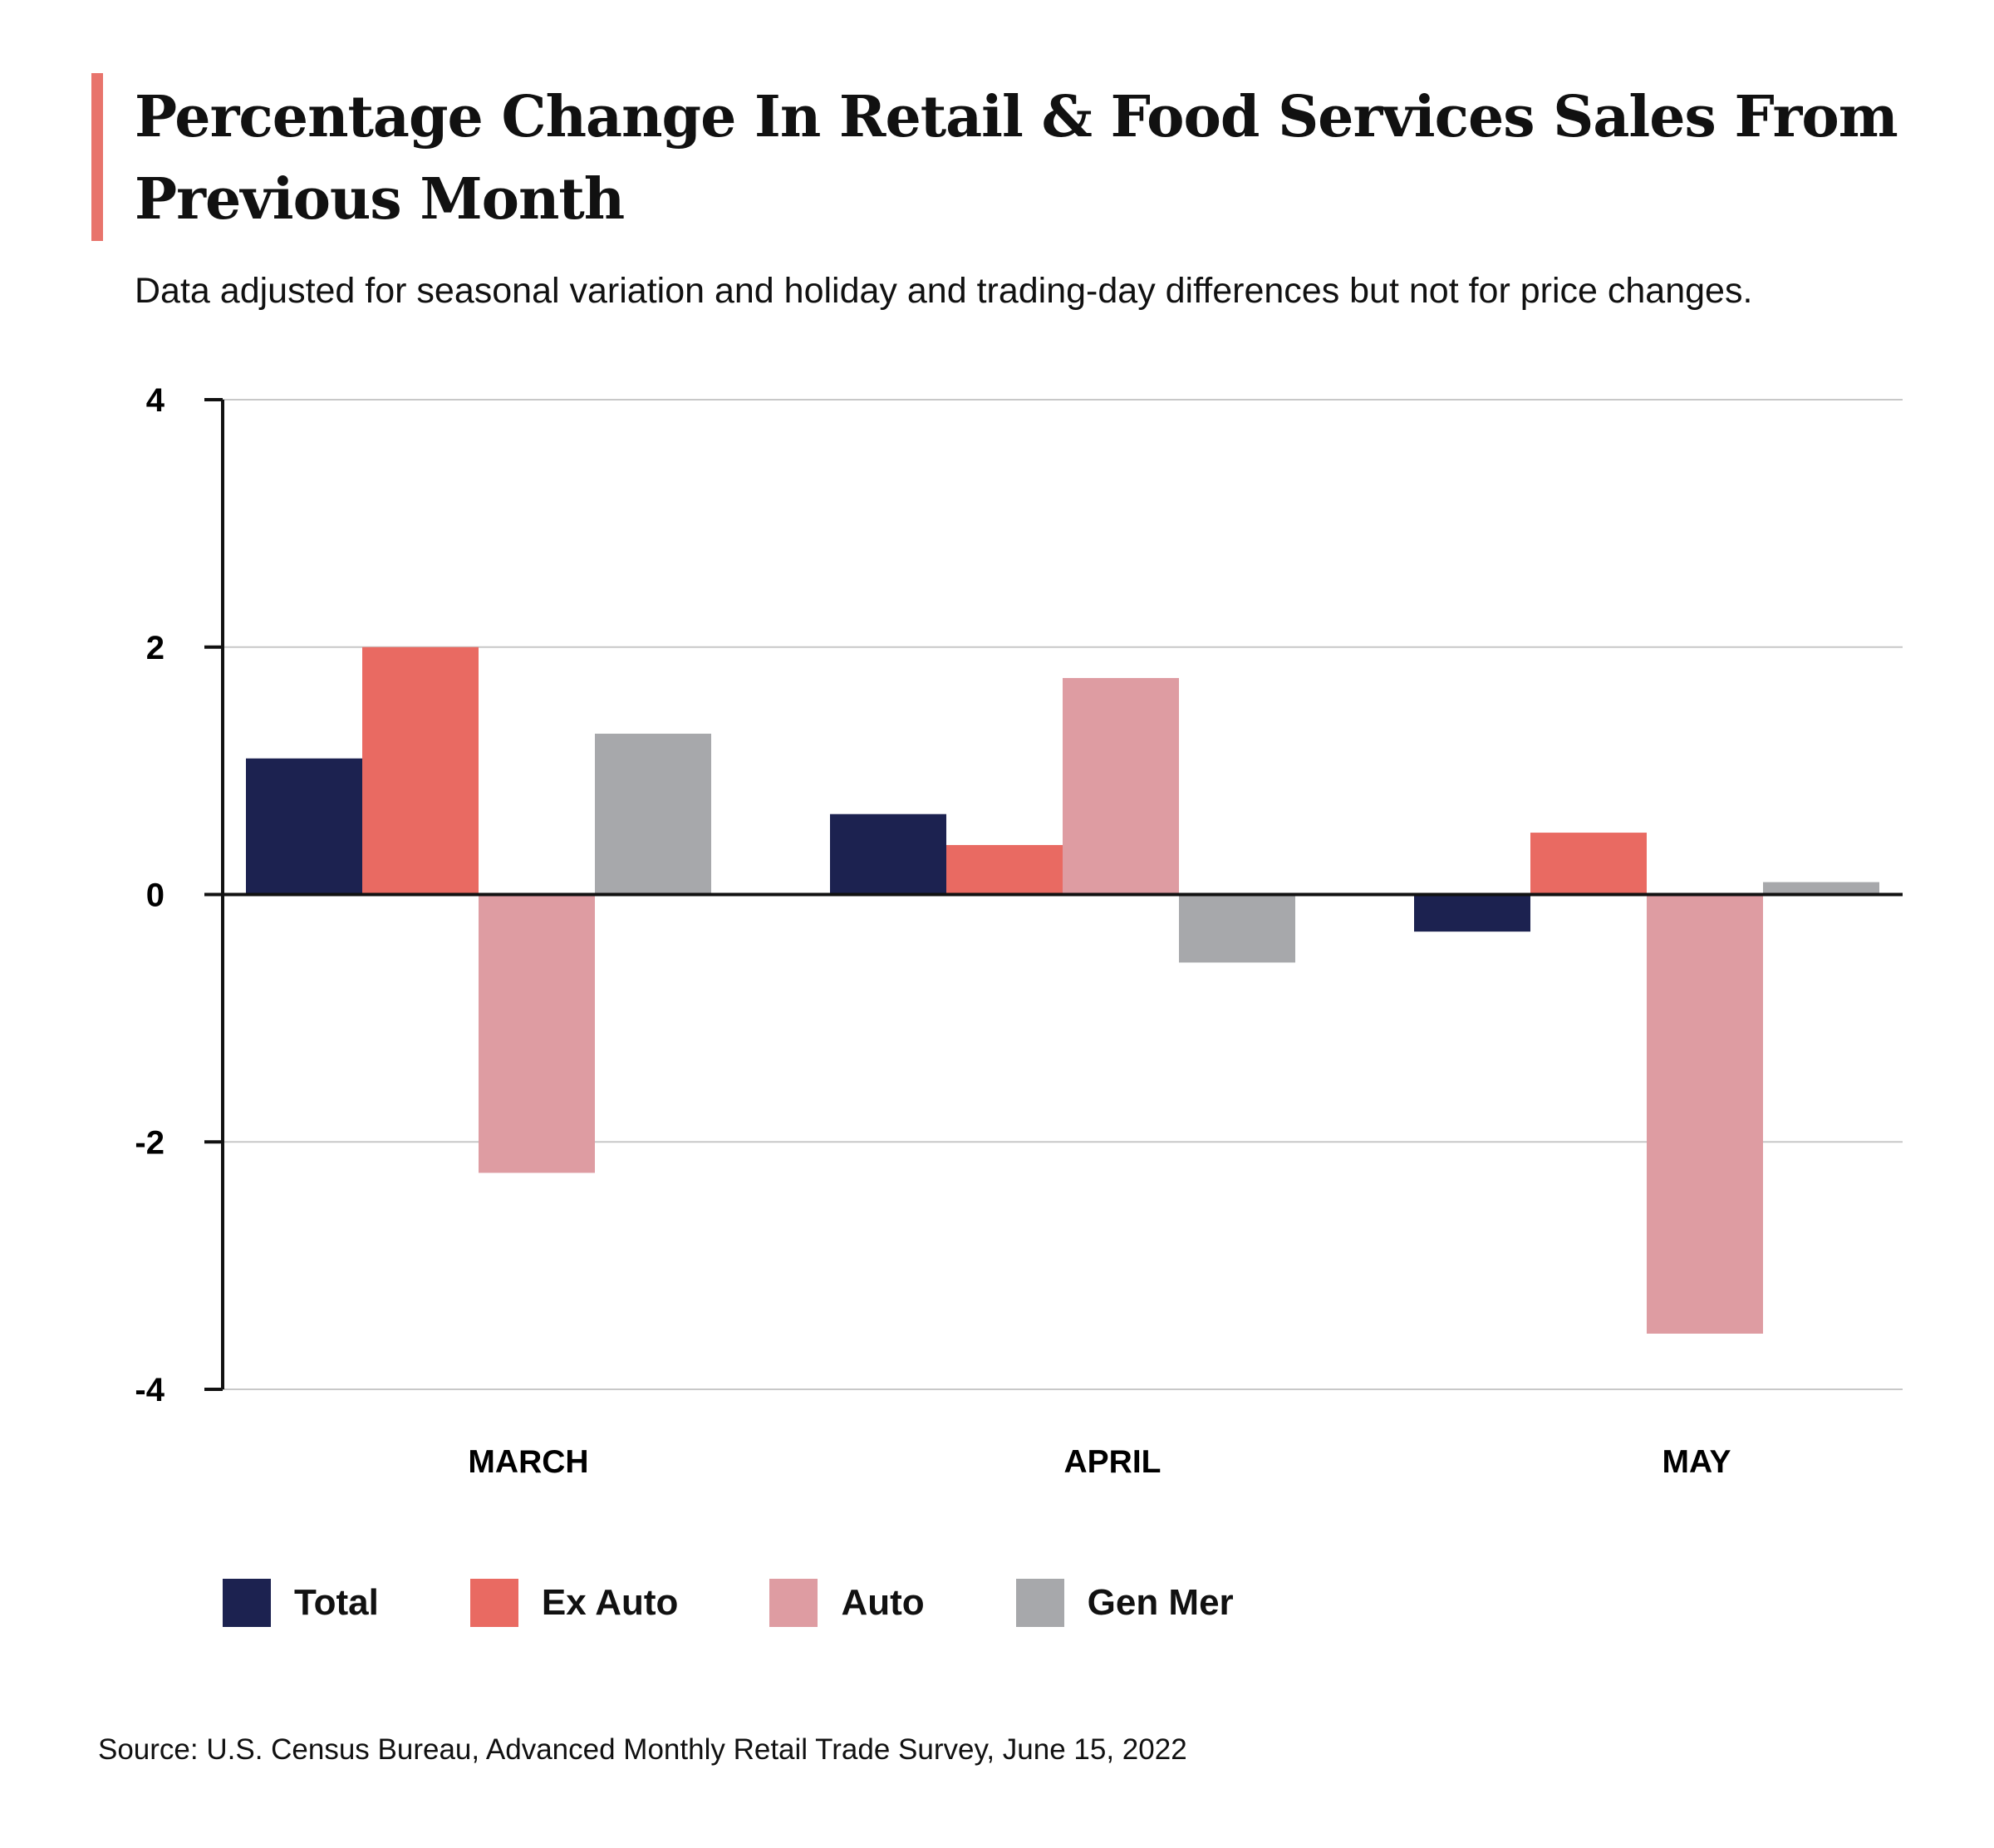 The height and width of the screenshot is (1848, 1994). Describe the element at coordinates (888, 854) in the screenshot. I see `bar-total-april` at that location.